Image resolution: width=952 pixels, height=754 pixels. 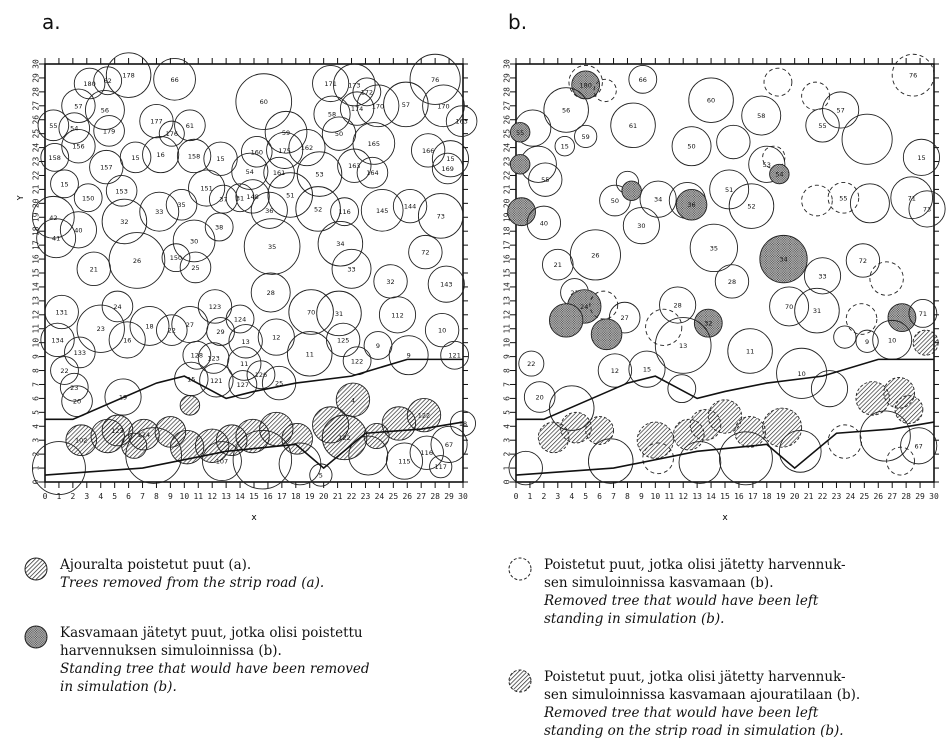 I want to click on x-tick-label: 8, so click(x=156, y=496).